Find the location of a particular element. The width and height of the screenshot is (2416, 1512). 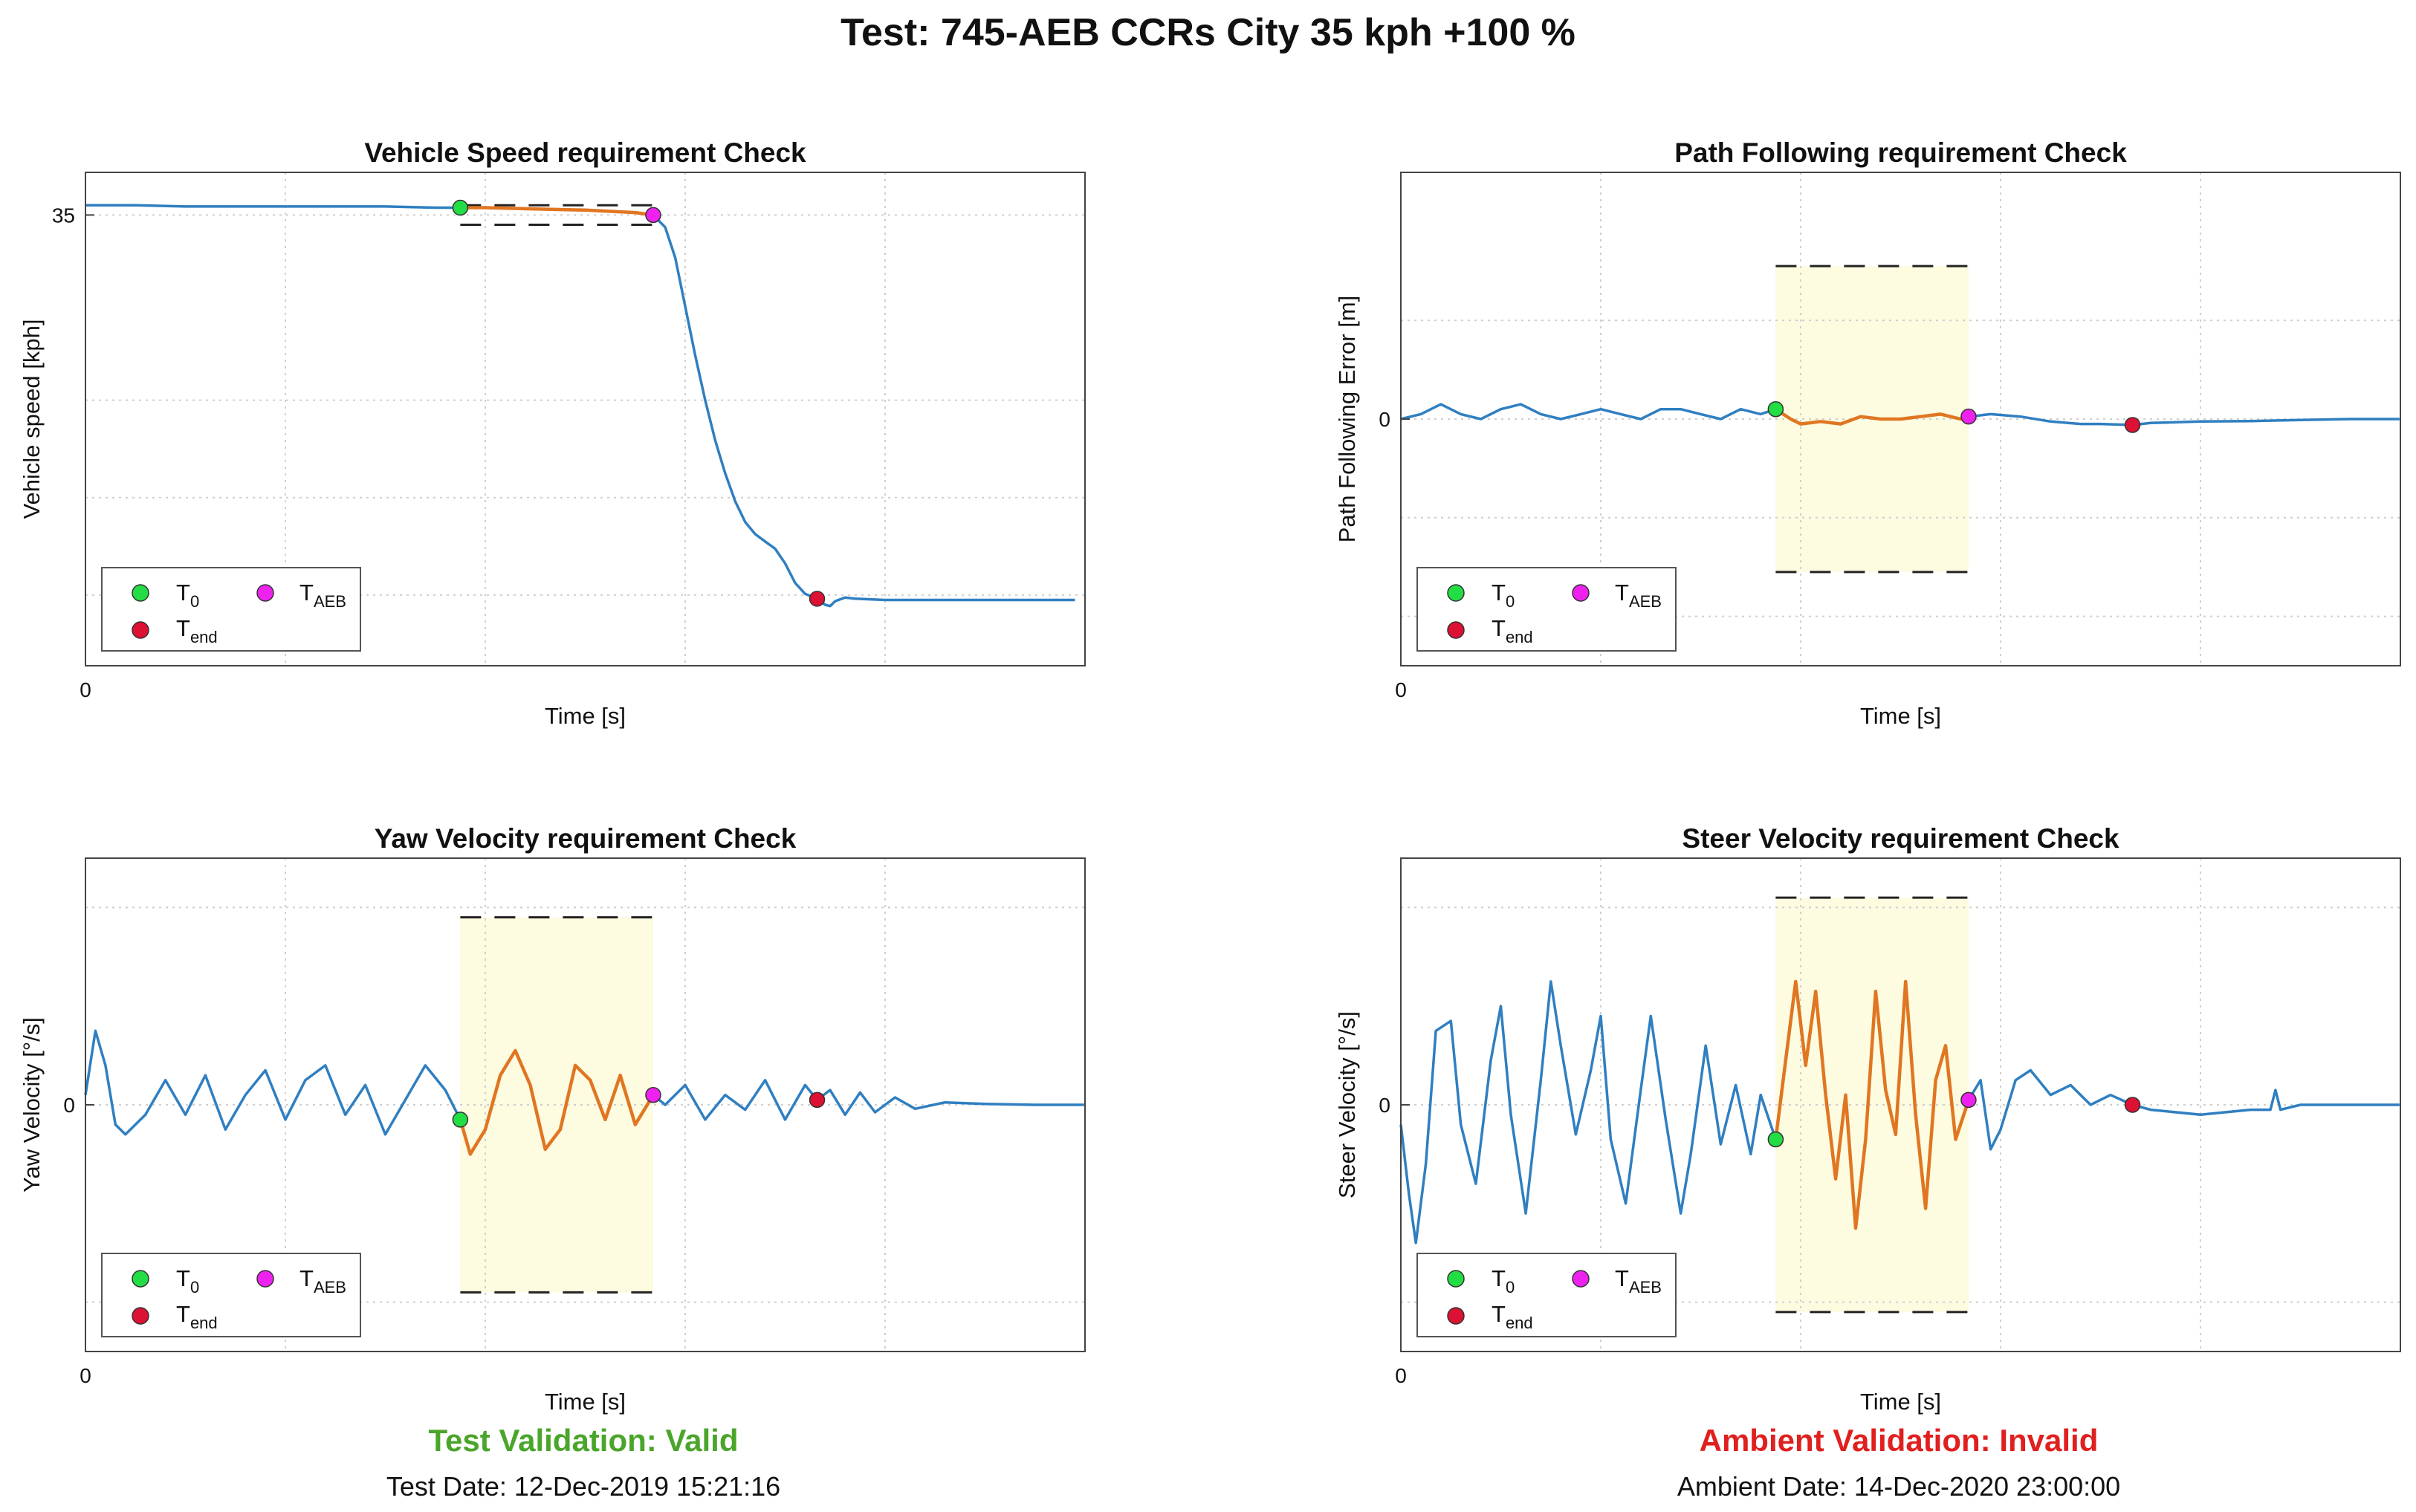

ambient-validation-status: Ambient Validation: Invalid is located at coordinates (1899, 1440).